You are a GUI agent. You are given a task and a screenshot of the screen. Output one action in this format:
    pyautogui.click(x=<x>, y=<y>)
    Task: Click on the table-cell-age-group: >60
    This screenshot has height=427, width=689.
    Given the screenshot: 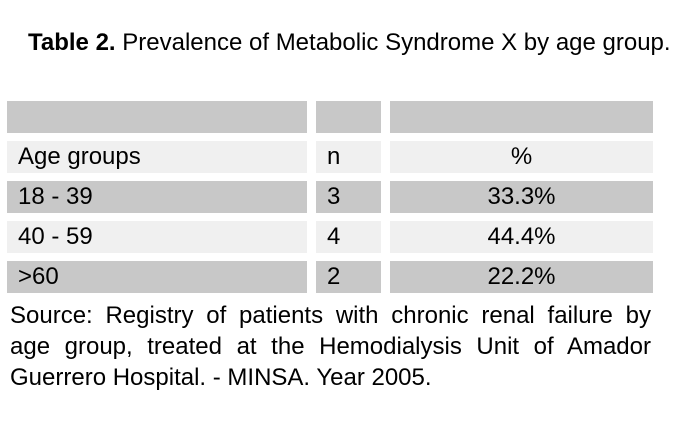 What is the action you would take?
    pyautogui.click(x=157, y=277)
    